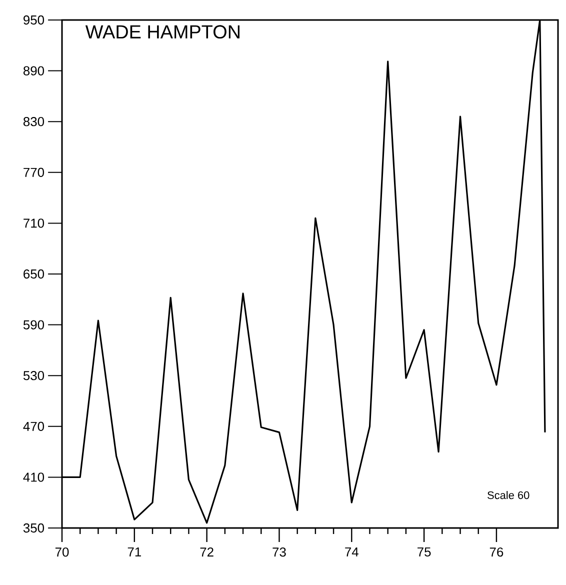  What do you see at coordinates (33, 121) in the screenshot?
I see `y-tick-label: 830` at bounding box center [33, 121].